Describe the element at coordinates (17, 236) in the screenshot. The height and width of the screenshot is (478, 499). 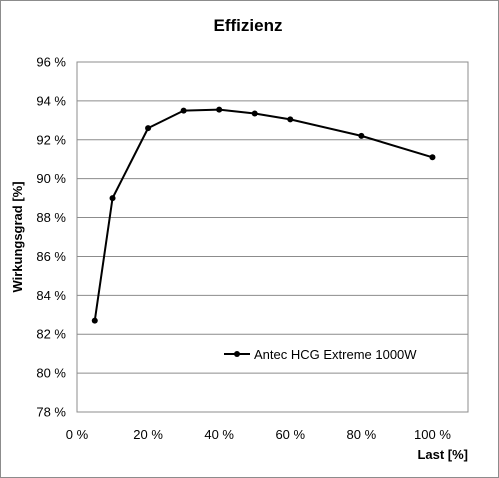
I see `y-axis-label: Wirkungsgrad [%]` at that location.